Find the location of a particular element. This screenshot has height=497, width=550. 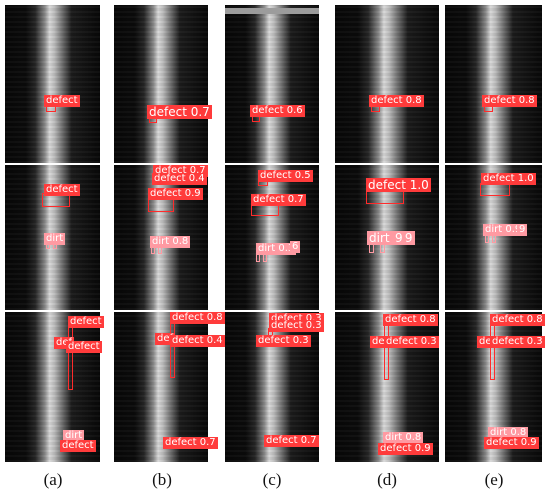

label-e2-2: dirt 0.9 is located at coordinates (503, 230).